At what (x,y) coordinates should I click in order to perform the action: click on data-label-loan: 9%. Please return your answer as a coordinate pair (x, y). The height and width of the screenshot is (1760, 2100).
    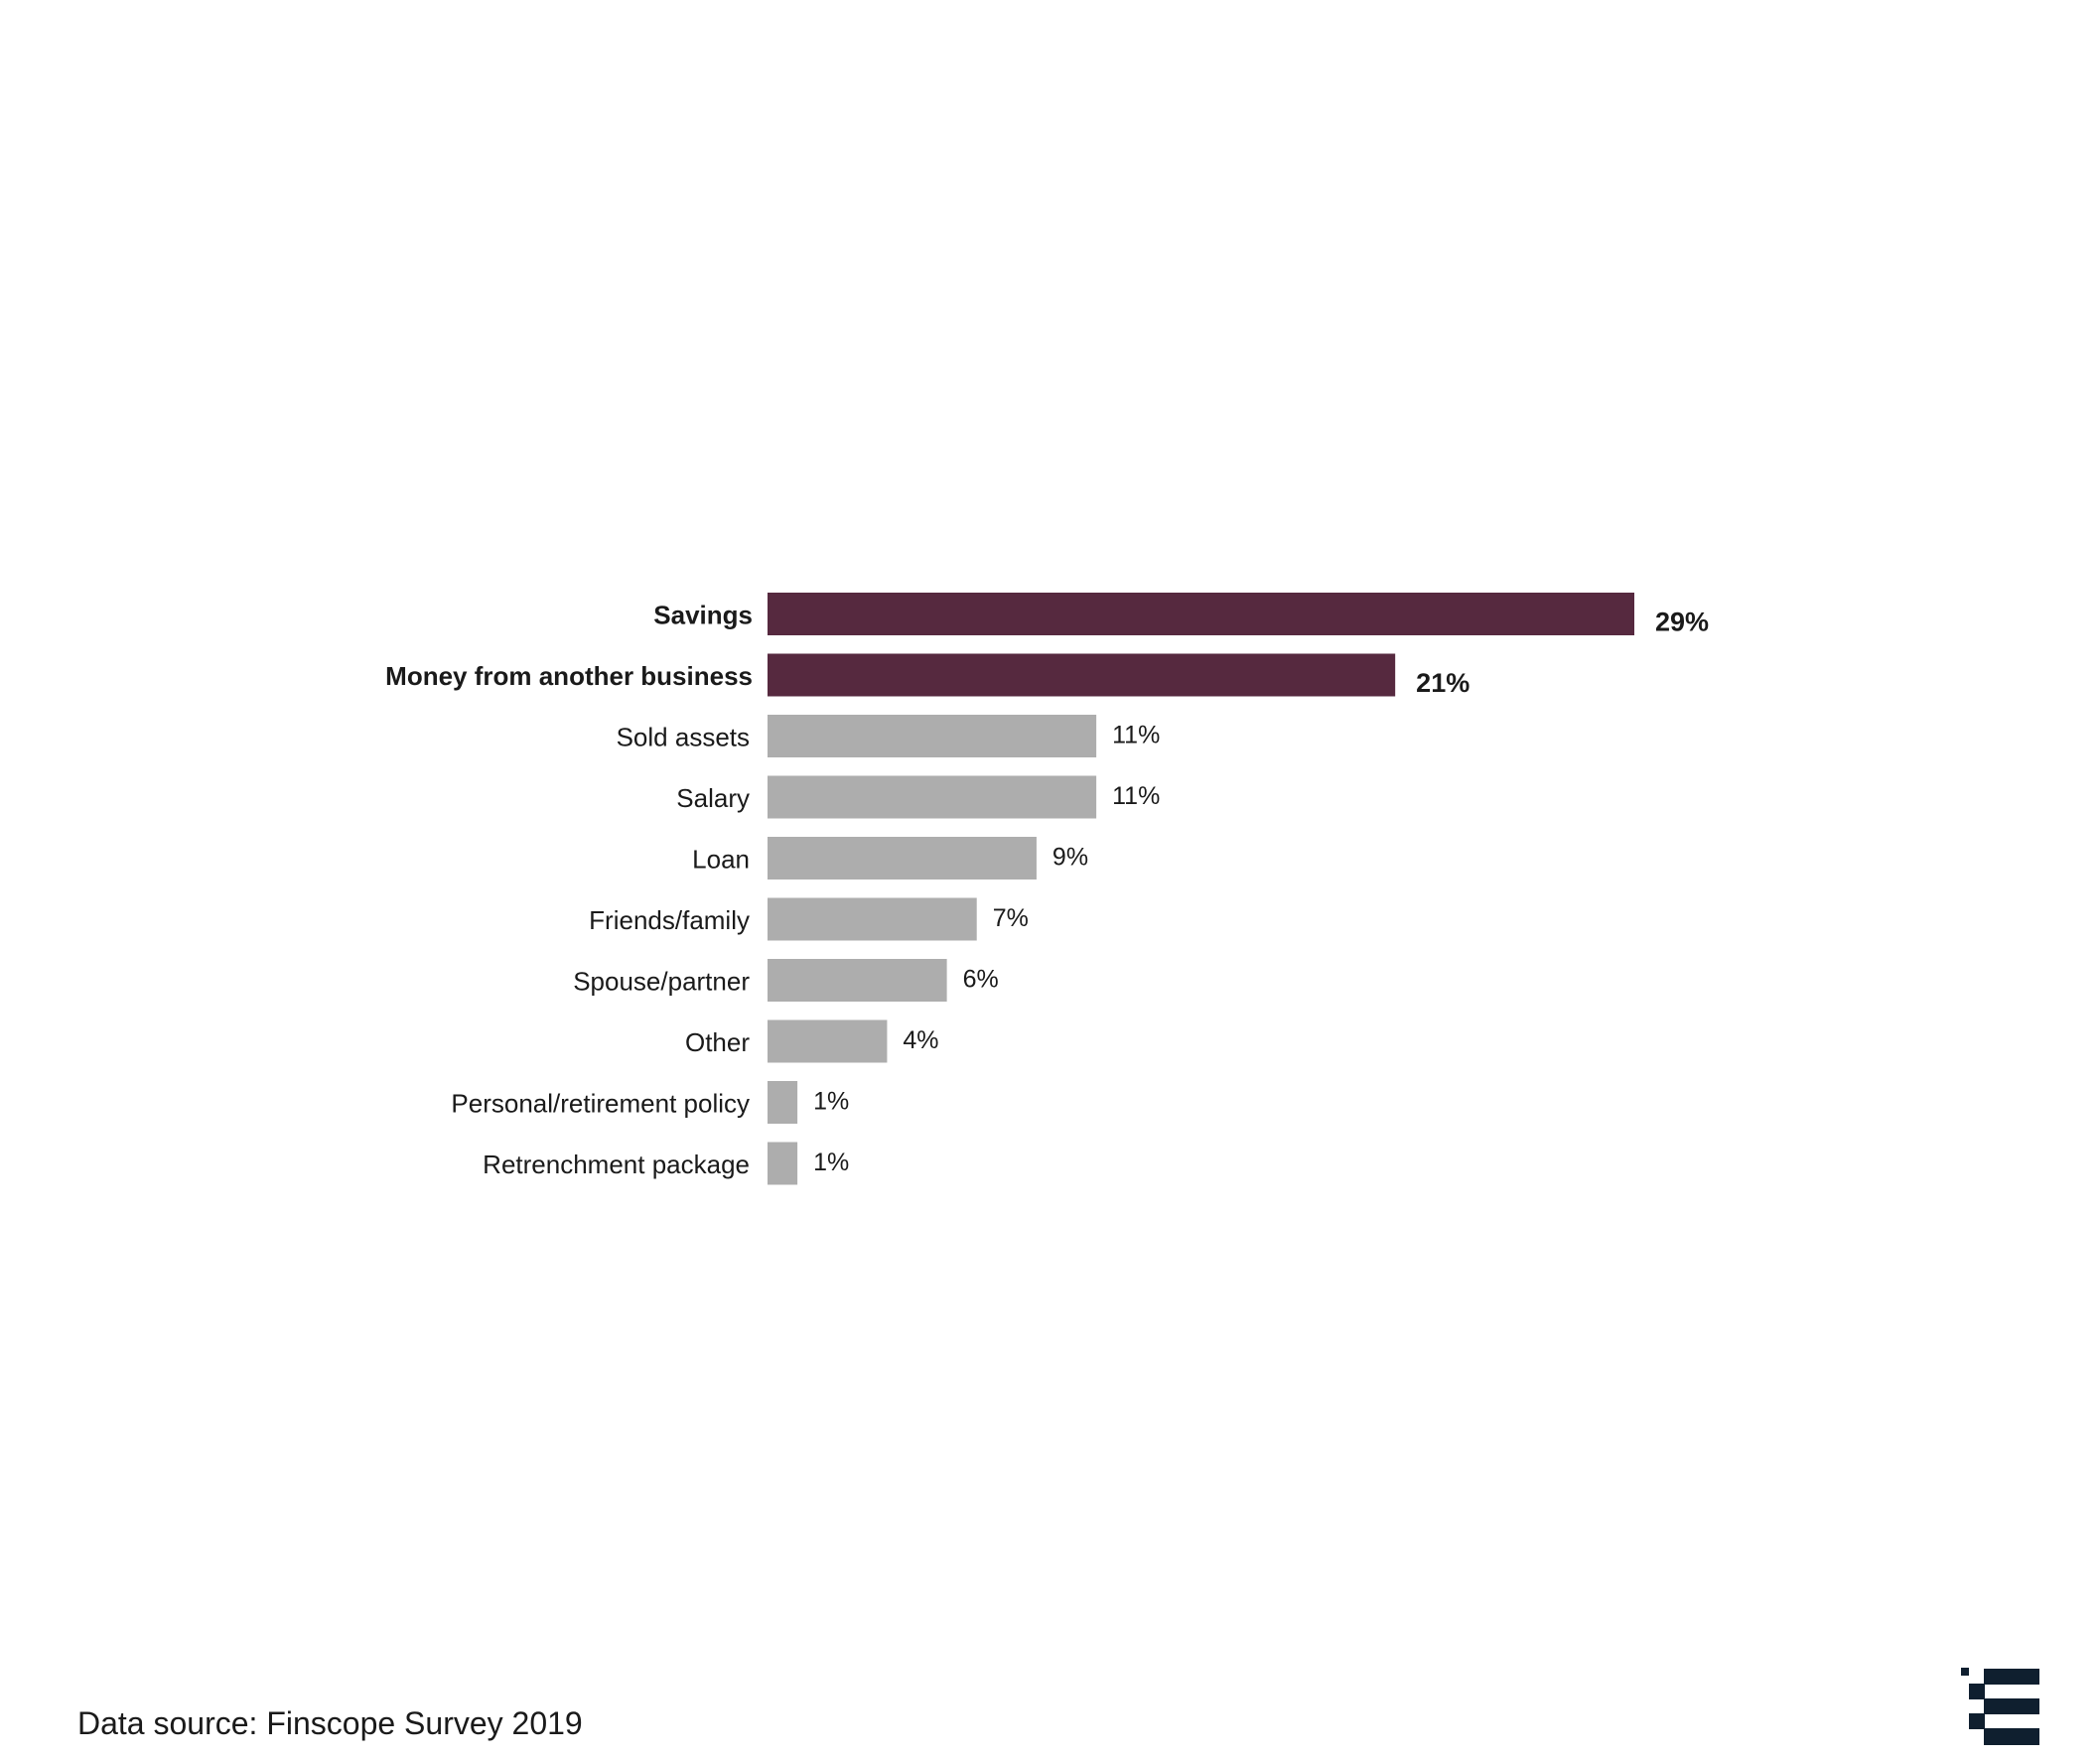
    Looking at the image, I should click on (1070, 858).